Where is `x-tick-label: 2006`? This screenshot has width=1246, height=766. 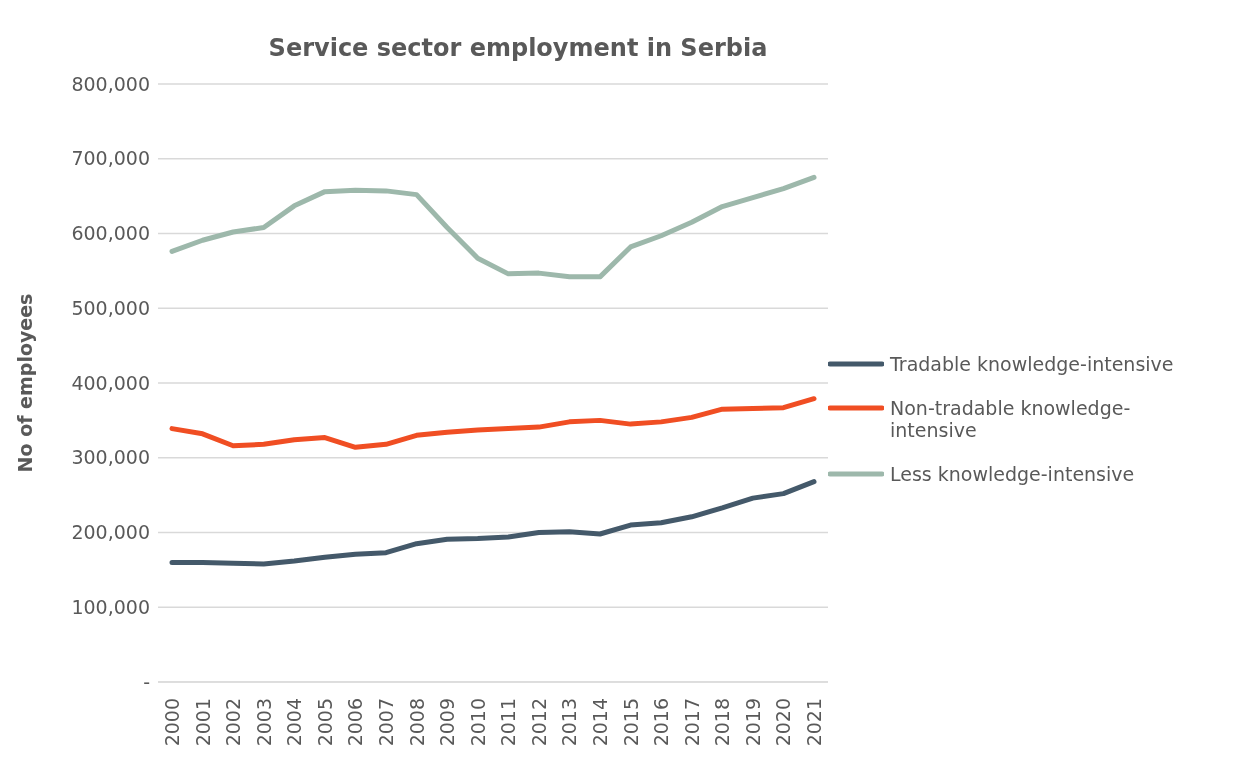 x-tick-label: 2006 is located at coordinates (355, 722).